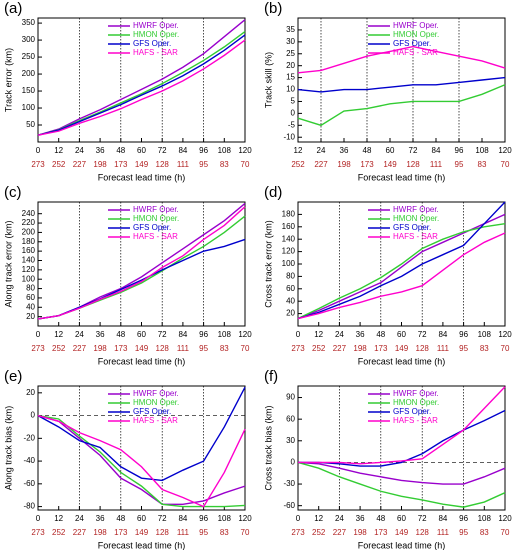 This screenshot has width=514, height=550. I want to click on y-tick-label: -40, so click(29, 460).